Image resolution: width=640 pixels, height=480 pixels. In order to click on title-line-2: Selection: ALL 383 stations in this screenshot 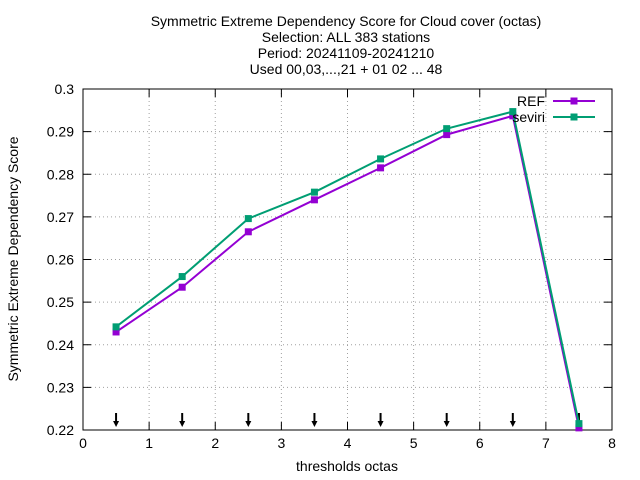, I will do `click(346, 37)`.